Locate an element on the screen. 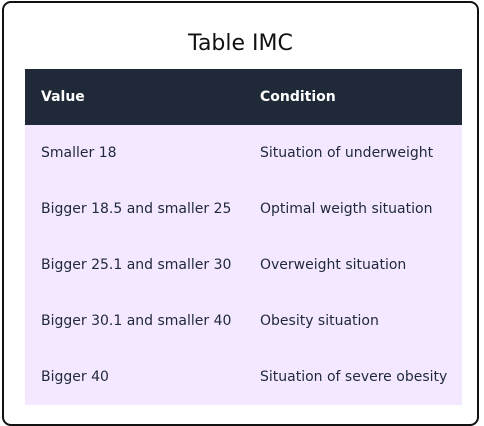 The width and height of the screenshot is (484, 426). table-row: Smaller 18 Situation of underweight is located at coordinates (243, 153).